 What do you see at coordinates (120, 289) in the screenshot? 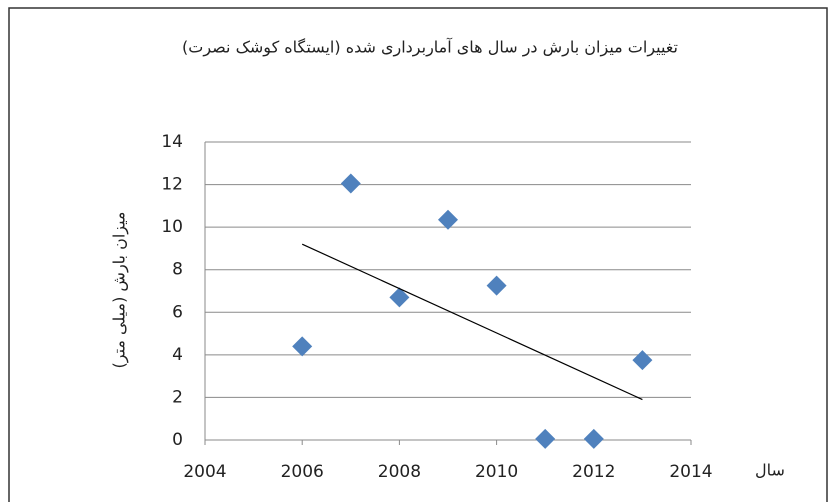
I see `y-axis-label: میزان بارش (میلی متر)` at bounding box center [120, 289].